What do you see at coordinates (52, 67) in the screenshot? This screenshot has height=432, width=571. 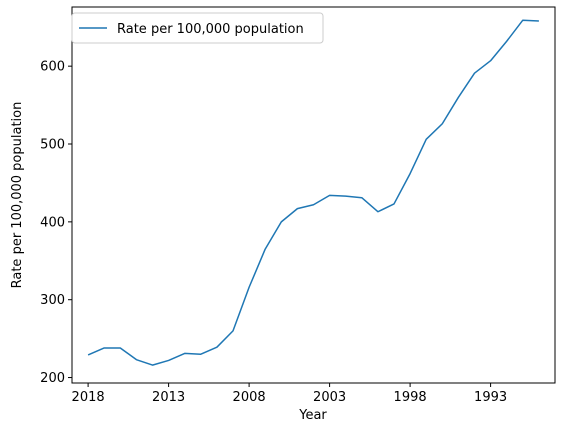 I see `y-tick-label: 600` at bounding box center [52, 67].